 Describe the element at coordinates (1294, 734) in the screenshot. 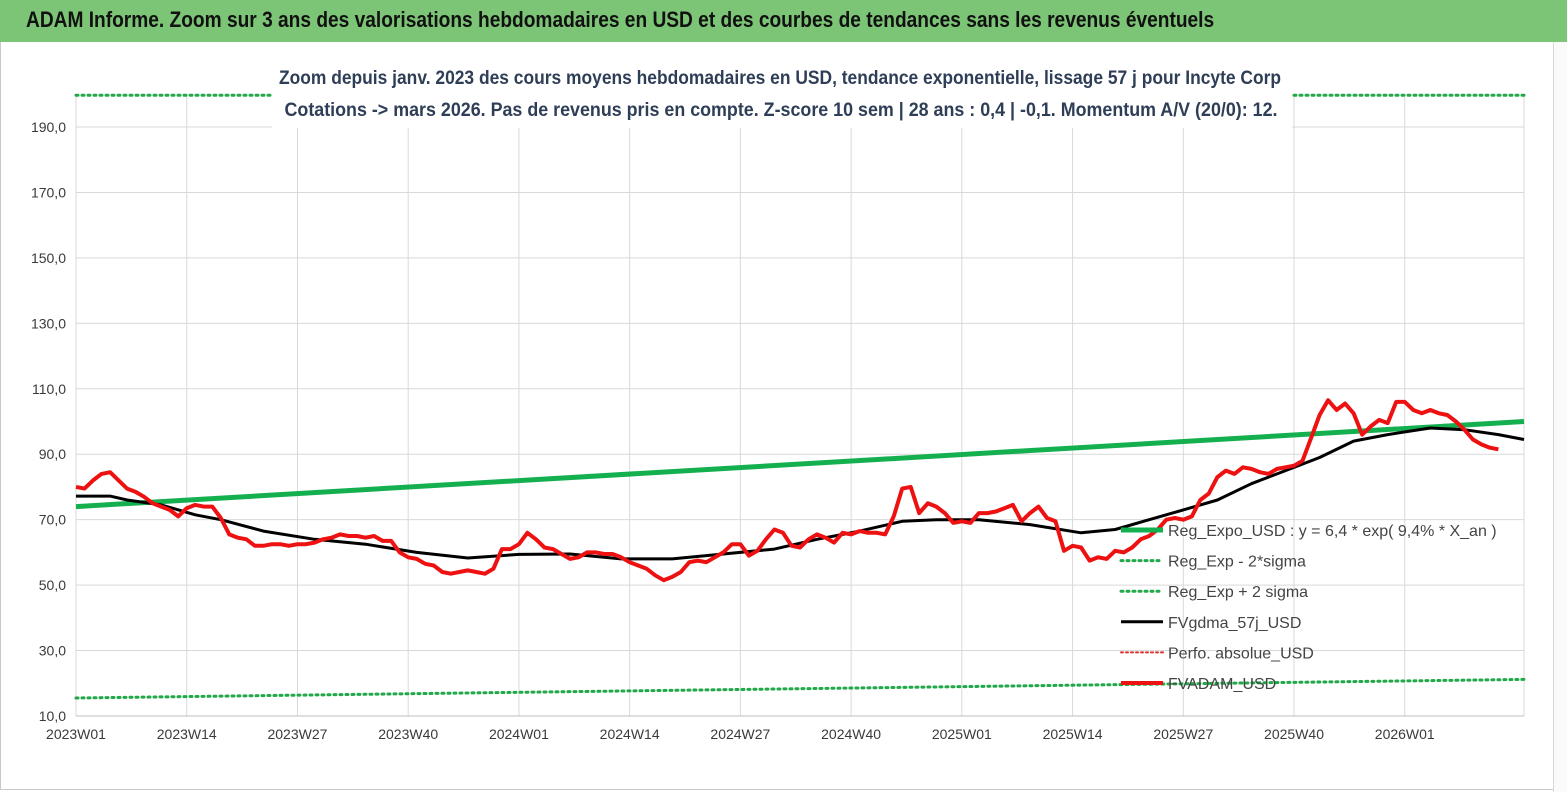

I see `x-tick-label: 2025W40` at that location.